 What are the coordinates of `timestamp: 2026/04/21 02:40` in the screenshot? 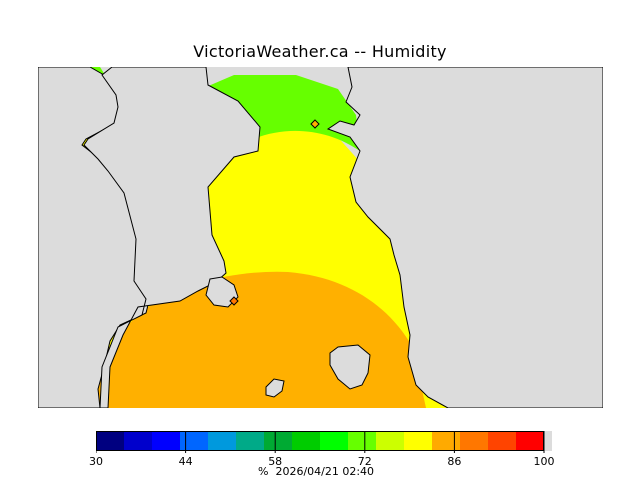 It's located at (325, 471).